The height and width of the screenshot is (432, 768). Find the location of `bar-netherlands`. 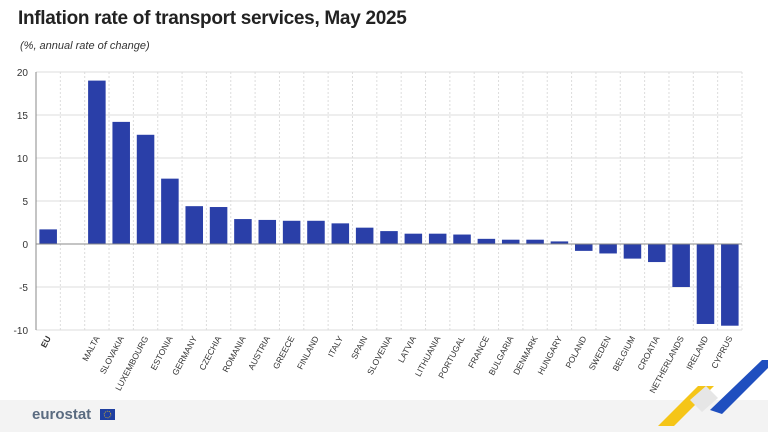

bar-netherlands is located at coordinates (681, 265).